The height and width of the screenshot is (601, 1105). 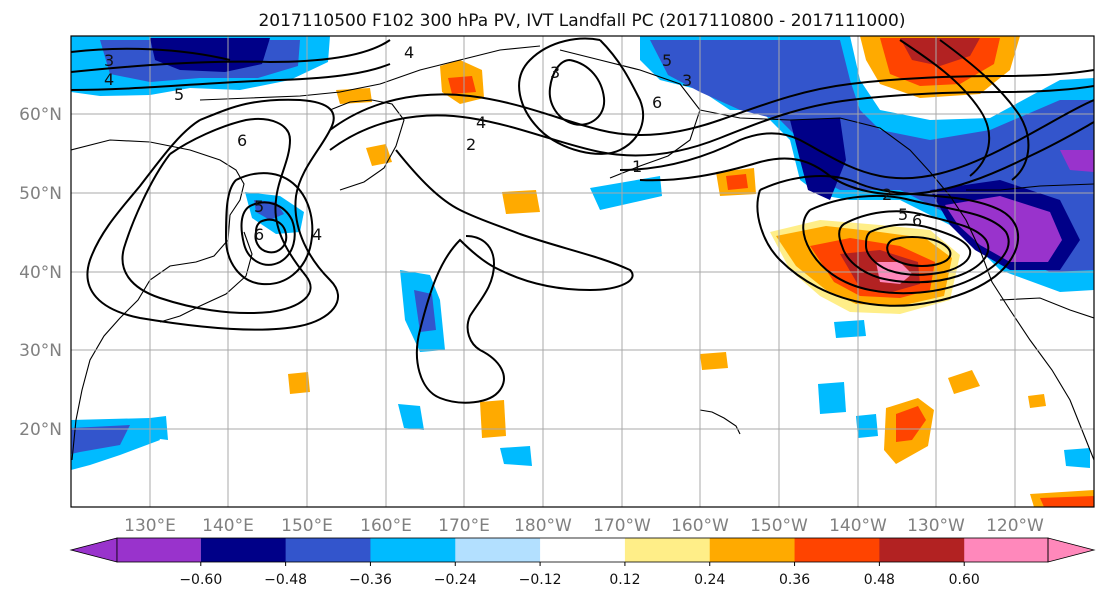 I want to click on shade-positive-175e-small, so click(x=493, y=419).